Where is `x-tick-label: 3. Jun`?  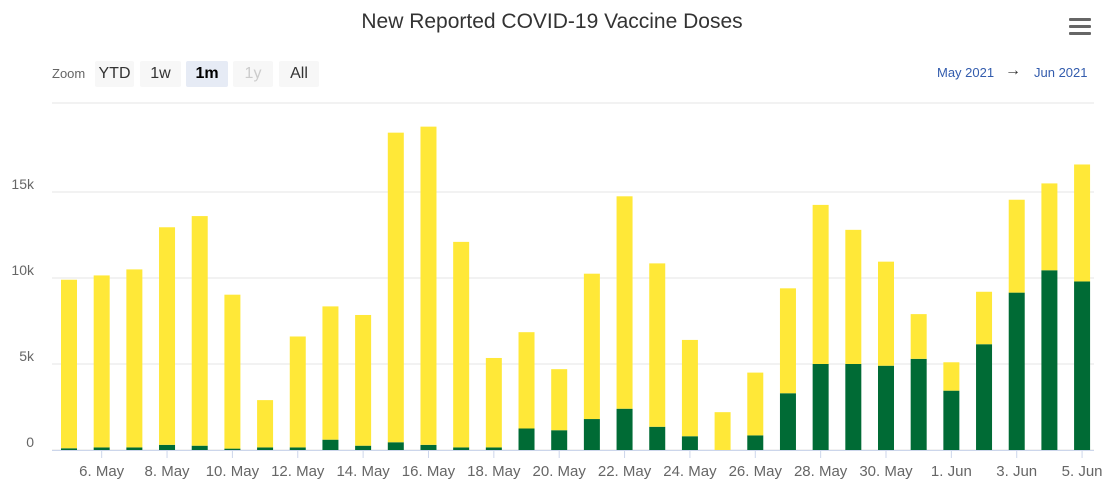
x-tick-label: 3. Jun is located at coordinates (1016, 471).